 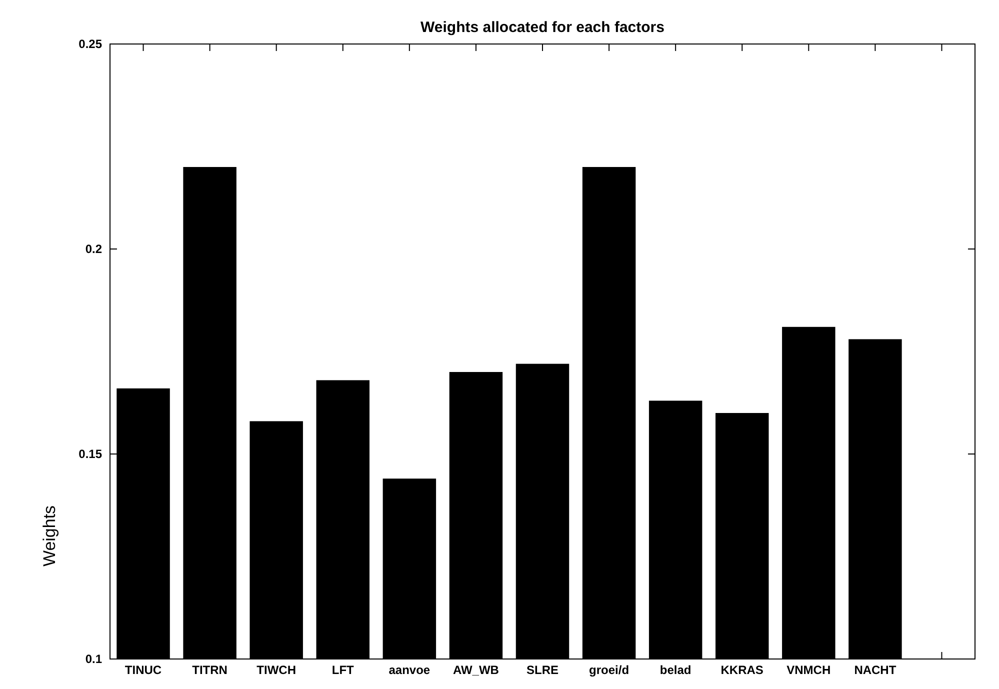 I want to click on x-tick-label: VNMCH, so click(x=808, y=670).